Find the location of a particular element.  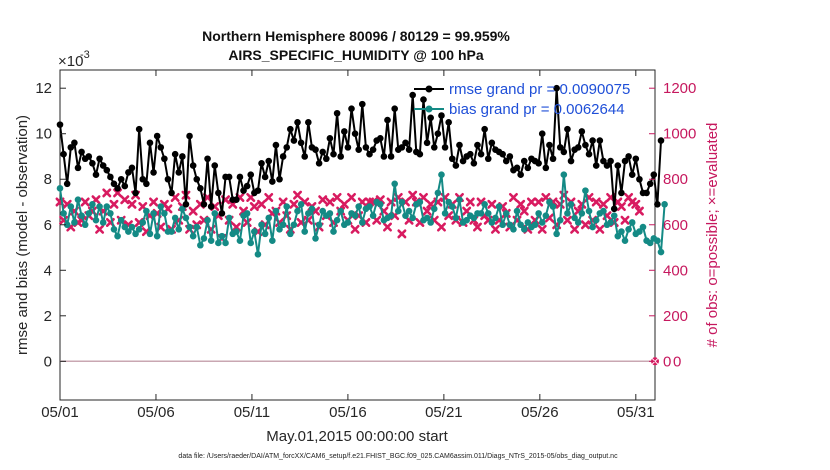

y-tick-label: 12 is located at coordinates (43, 88).